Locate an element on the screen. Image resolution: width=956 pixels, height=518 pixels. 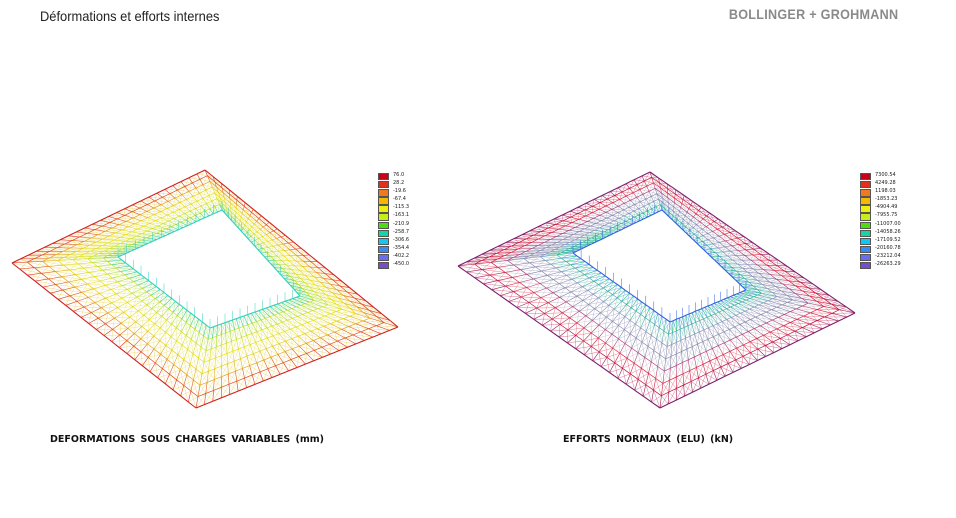
legend-entry: -115.3 is located at coordinates (408, 208).